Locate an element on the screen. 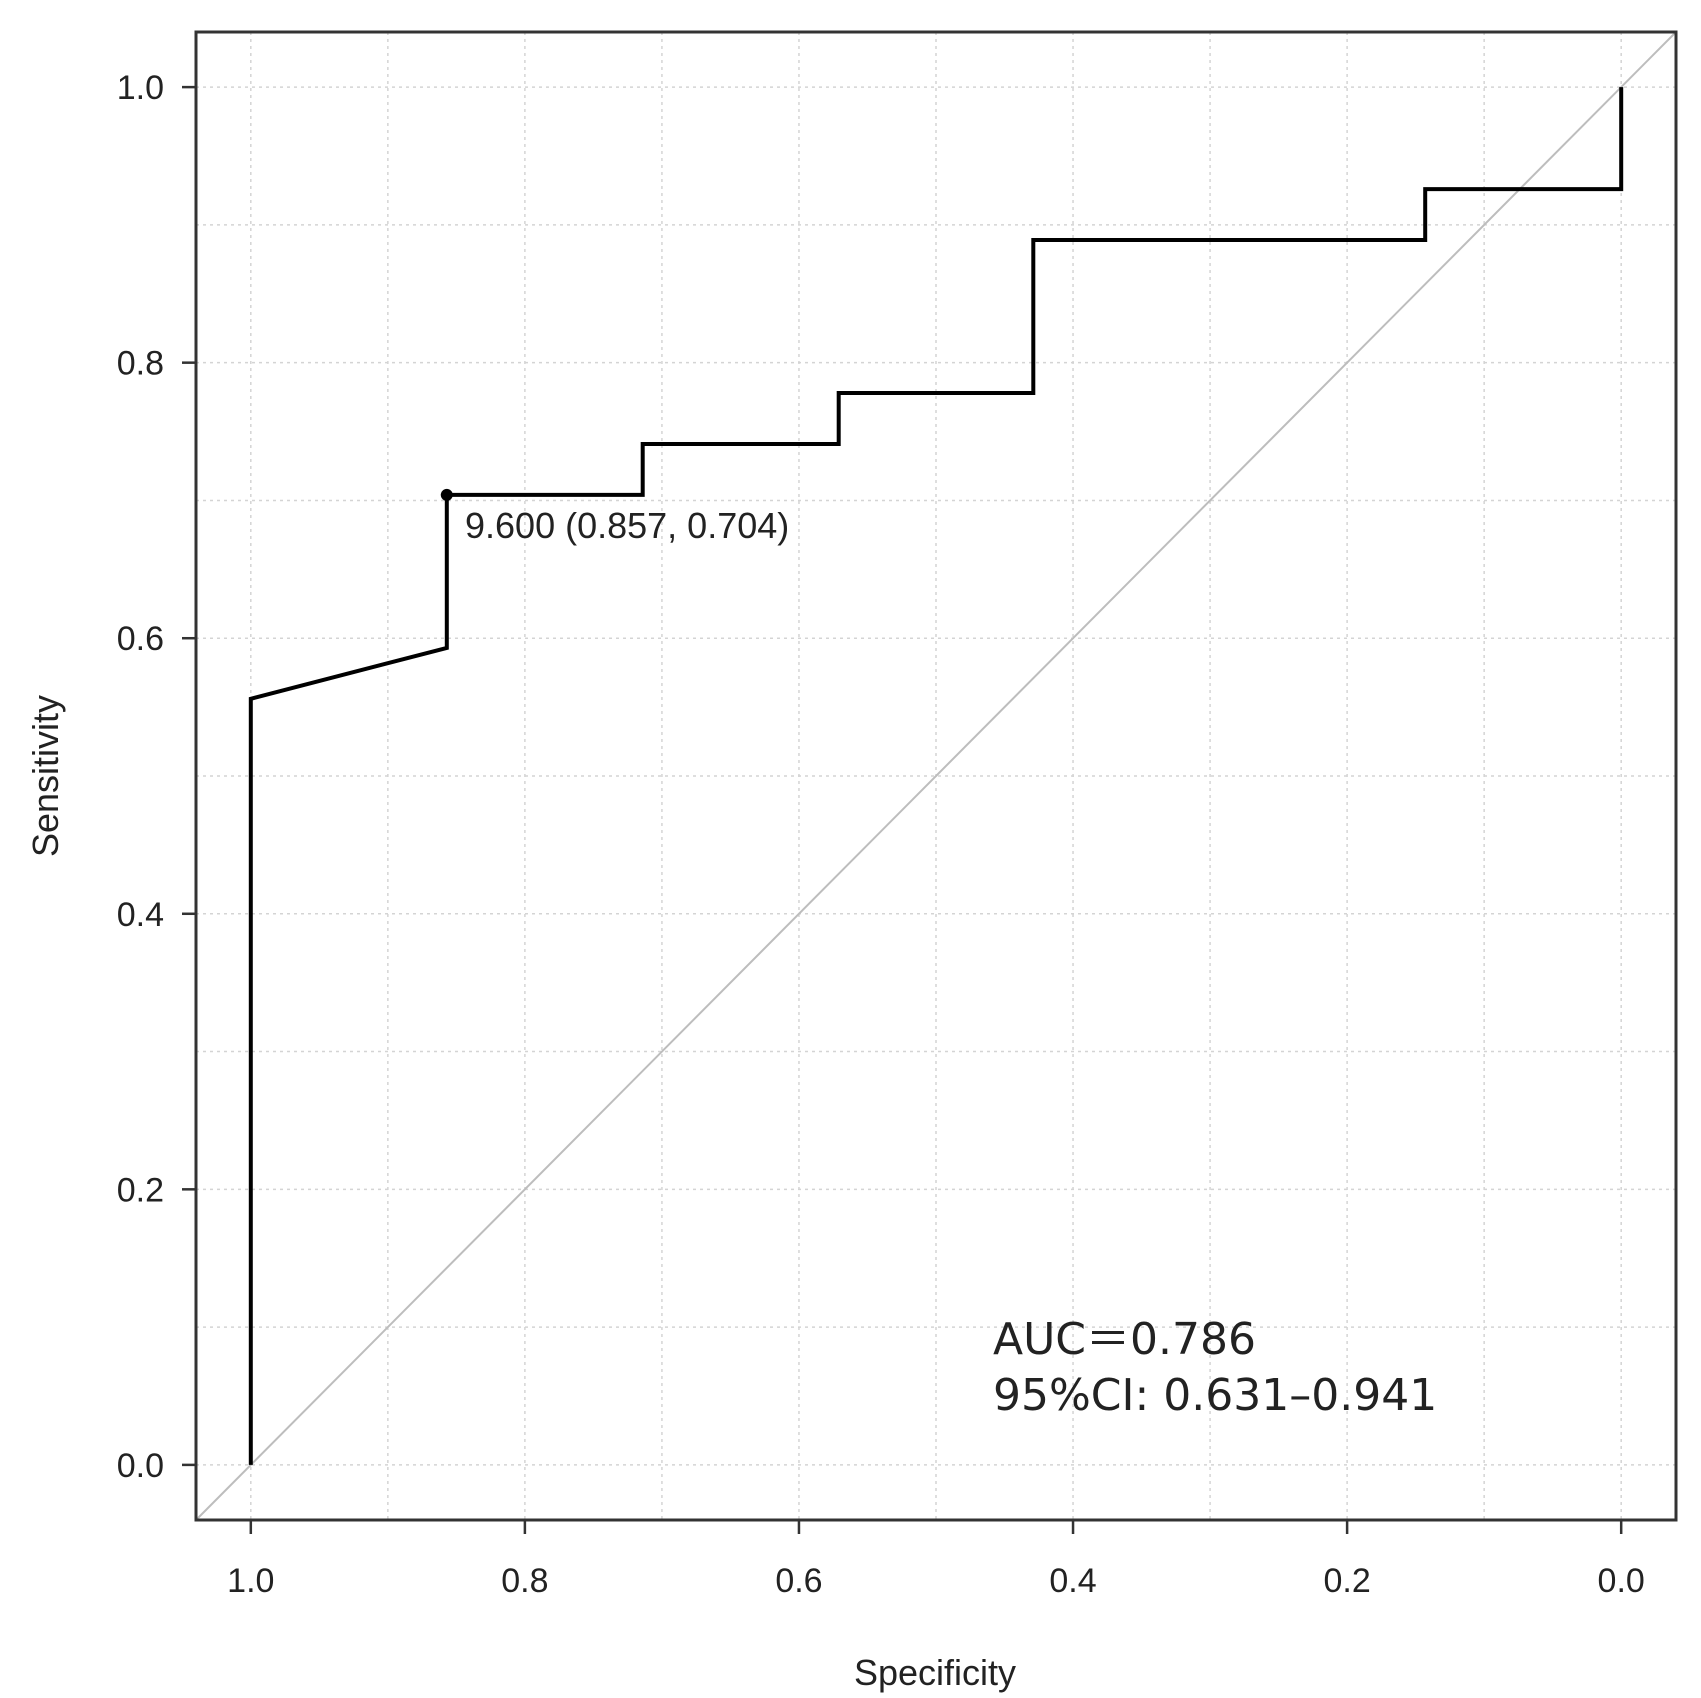 This screenshot has width=1701, height=1698. auc-label: AUC＝0.786 is located at coordinates (1124, 1339).